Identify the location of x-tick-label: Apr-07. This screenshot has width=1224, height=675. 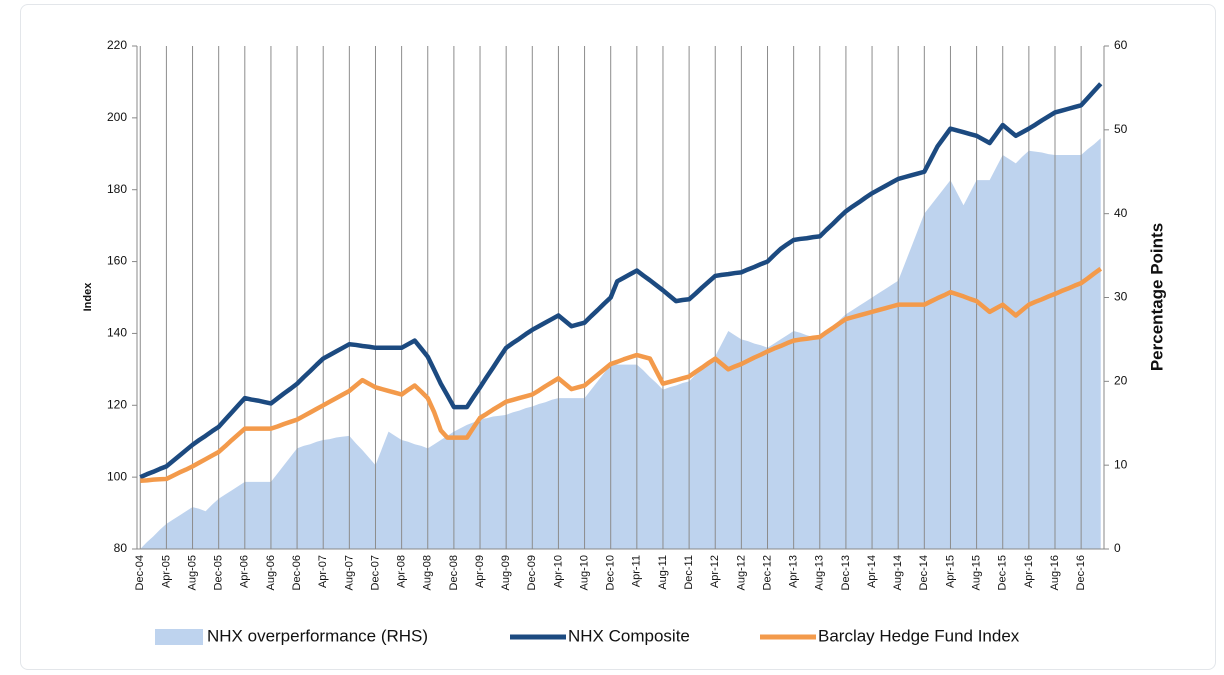
(323, 571).